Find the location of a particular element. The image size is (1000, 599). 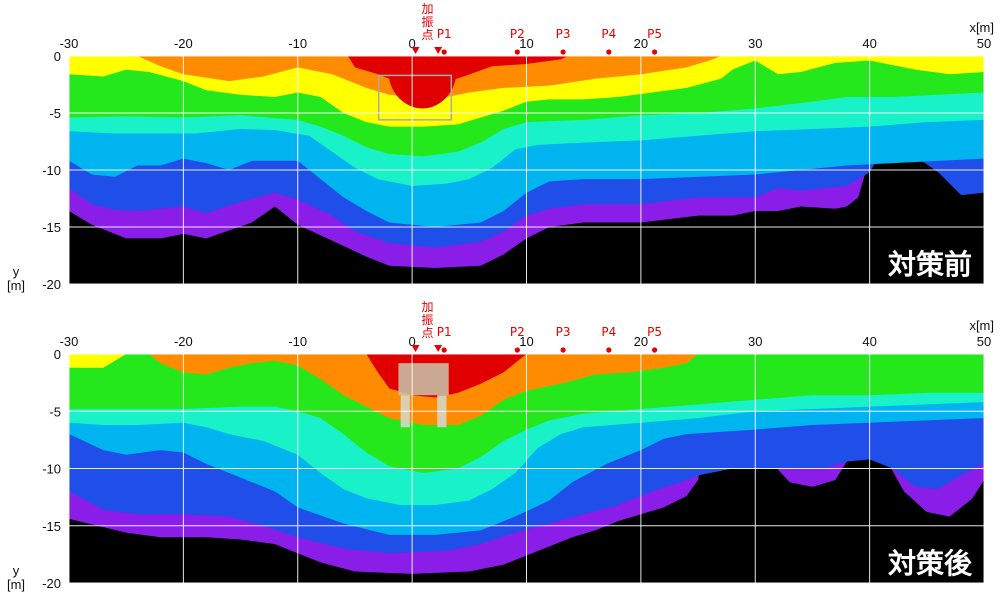

panel-title: 対策前 is located at coordinates (930, 264).